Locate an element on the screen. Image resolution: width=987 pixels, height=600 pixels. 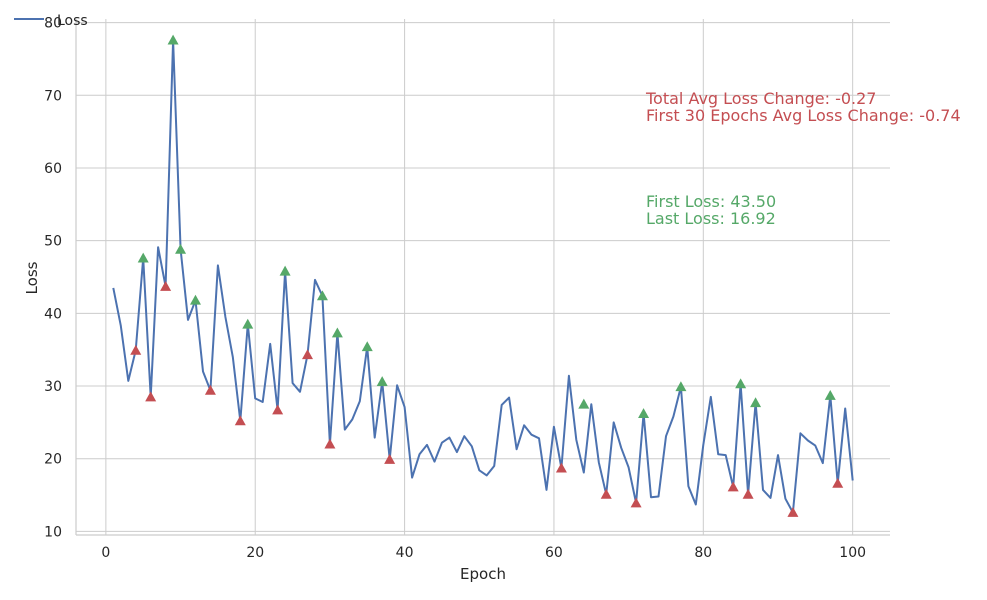
first-loss-annotation: First Loss: 43.50 is located at coordinates (711, 201).